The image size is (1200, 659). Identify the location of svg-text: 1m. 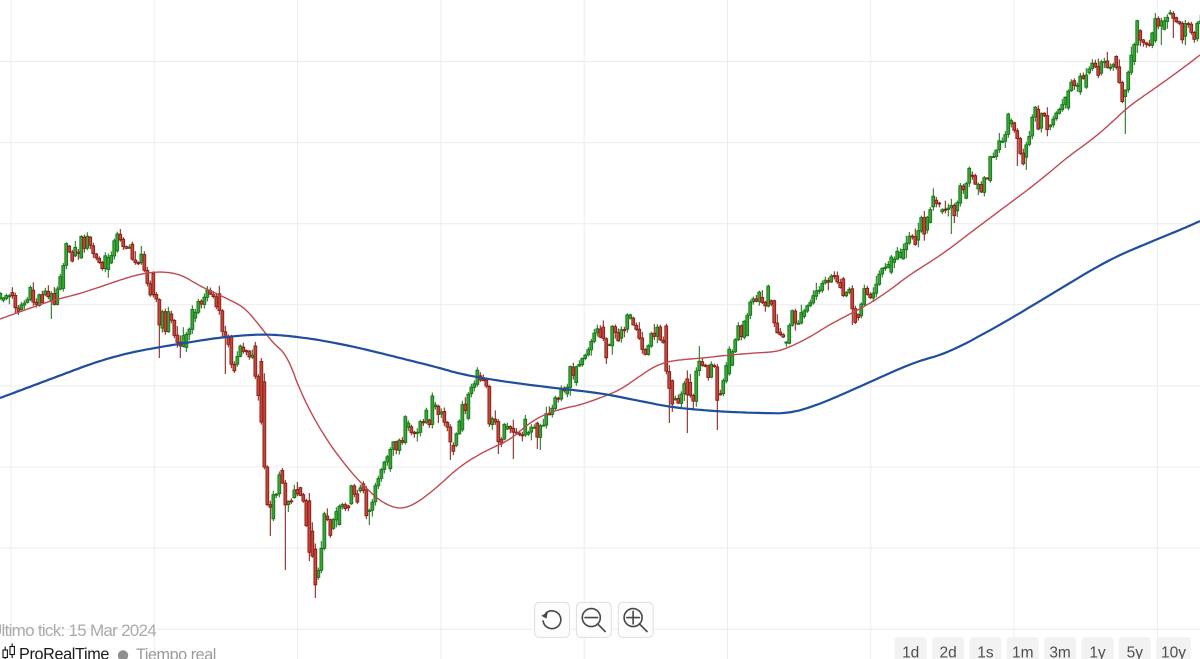
(1023, 652).